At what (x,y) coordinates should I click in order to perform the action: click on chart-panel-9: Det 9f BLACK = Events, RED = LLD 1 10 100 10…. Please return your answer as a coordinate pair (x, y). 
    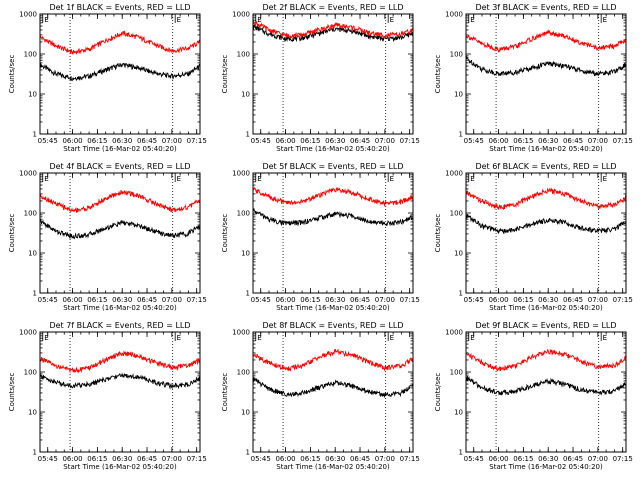
    Looking at the image, I should click on (533, 396).